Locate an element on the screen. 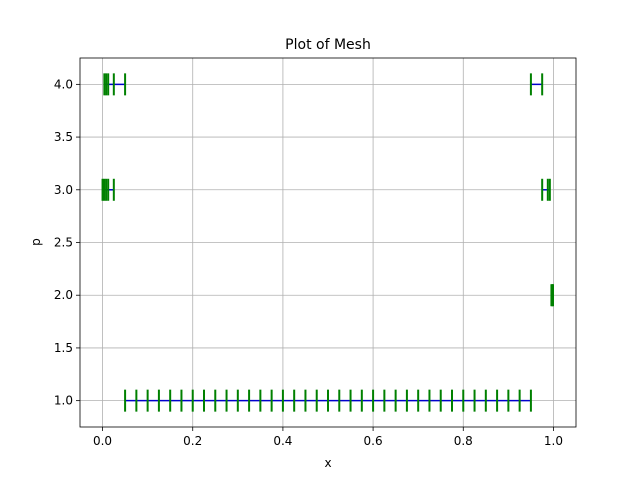 This screenshot has width=640, height=480. y-tick-label: 2.5 is located at coordinates (63, 243).